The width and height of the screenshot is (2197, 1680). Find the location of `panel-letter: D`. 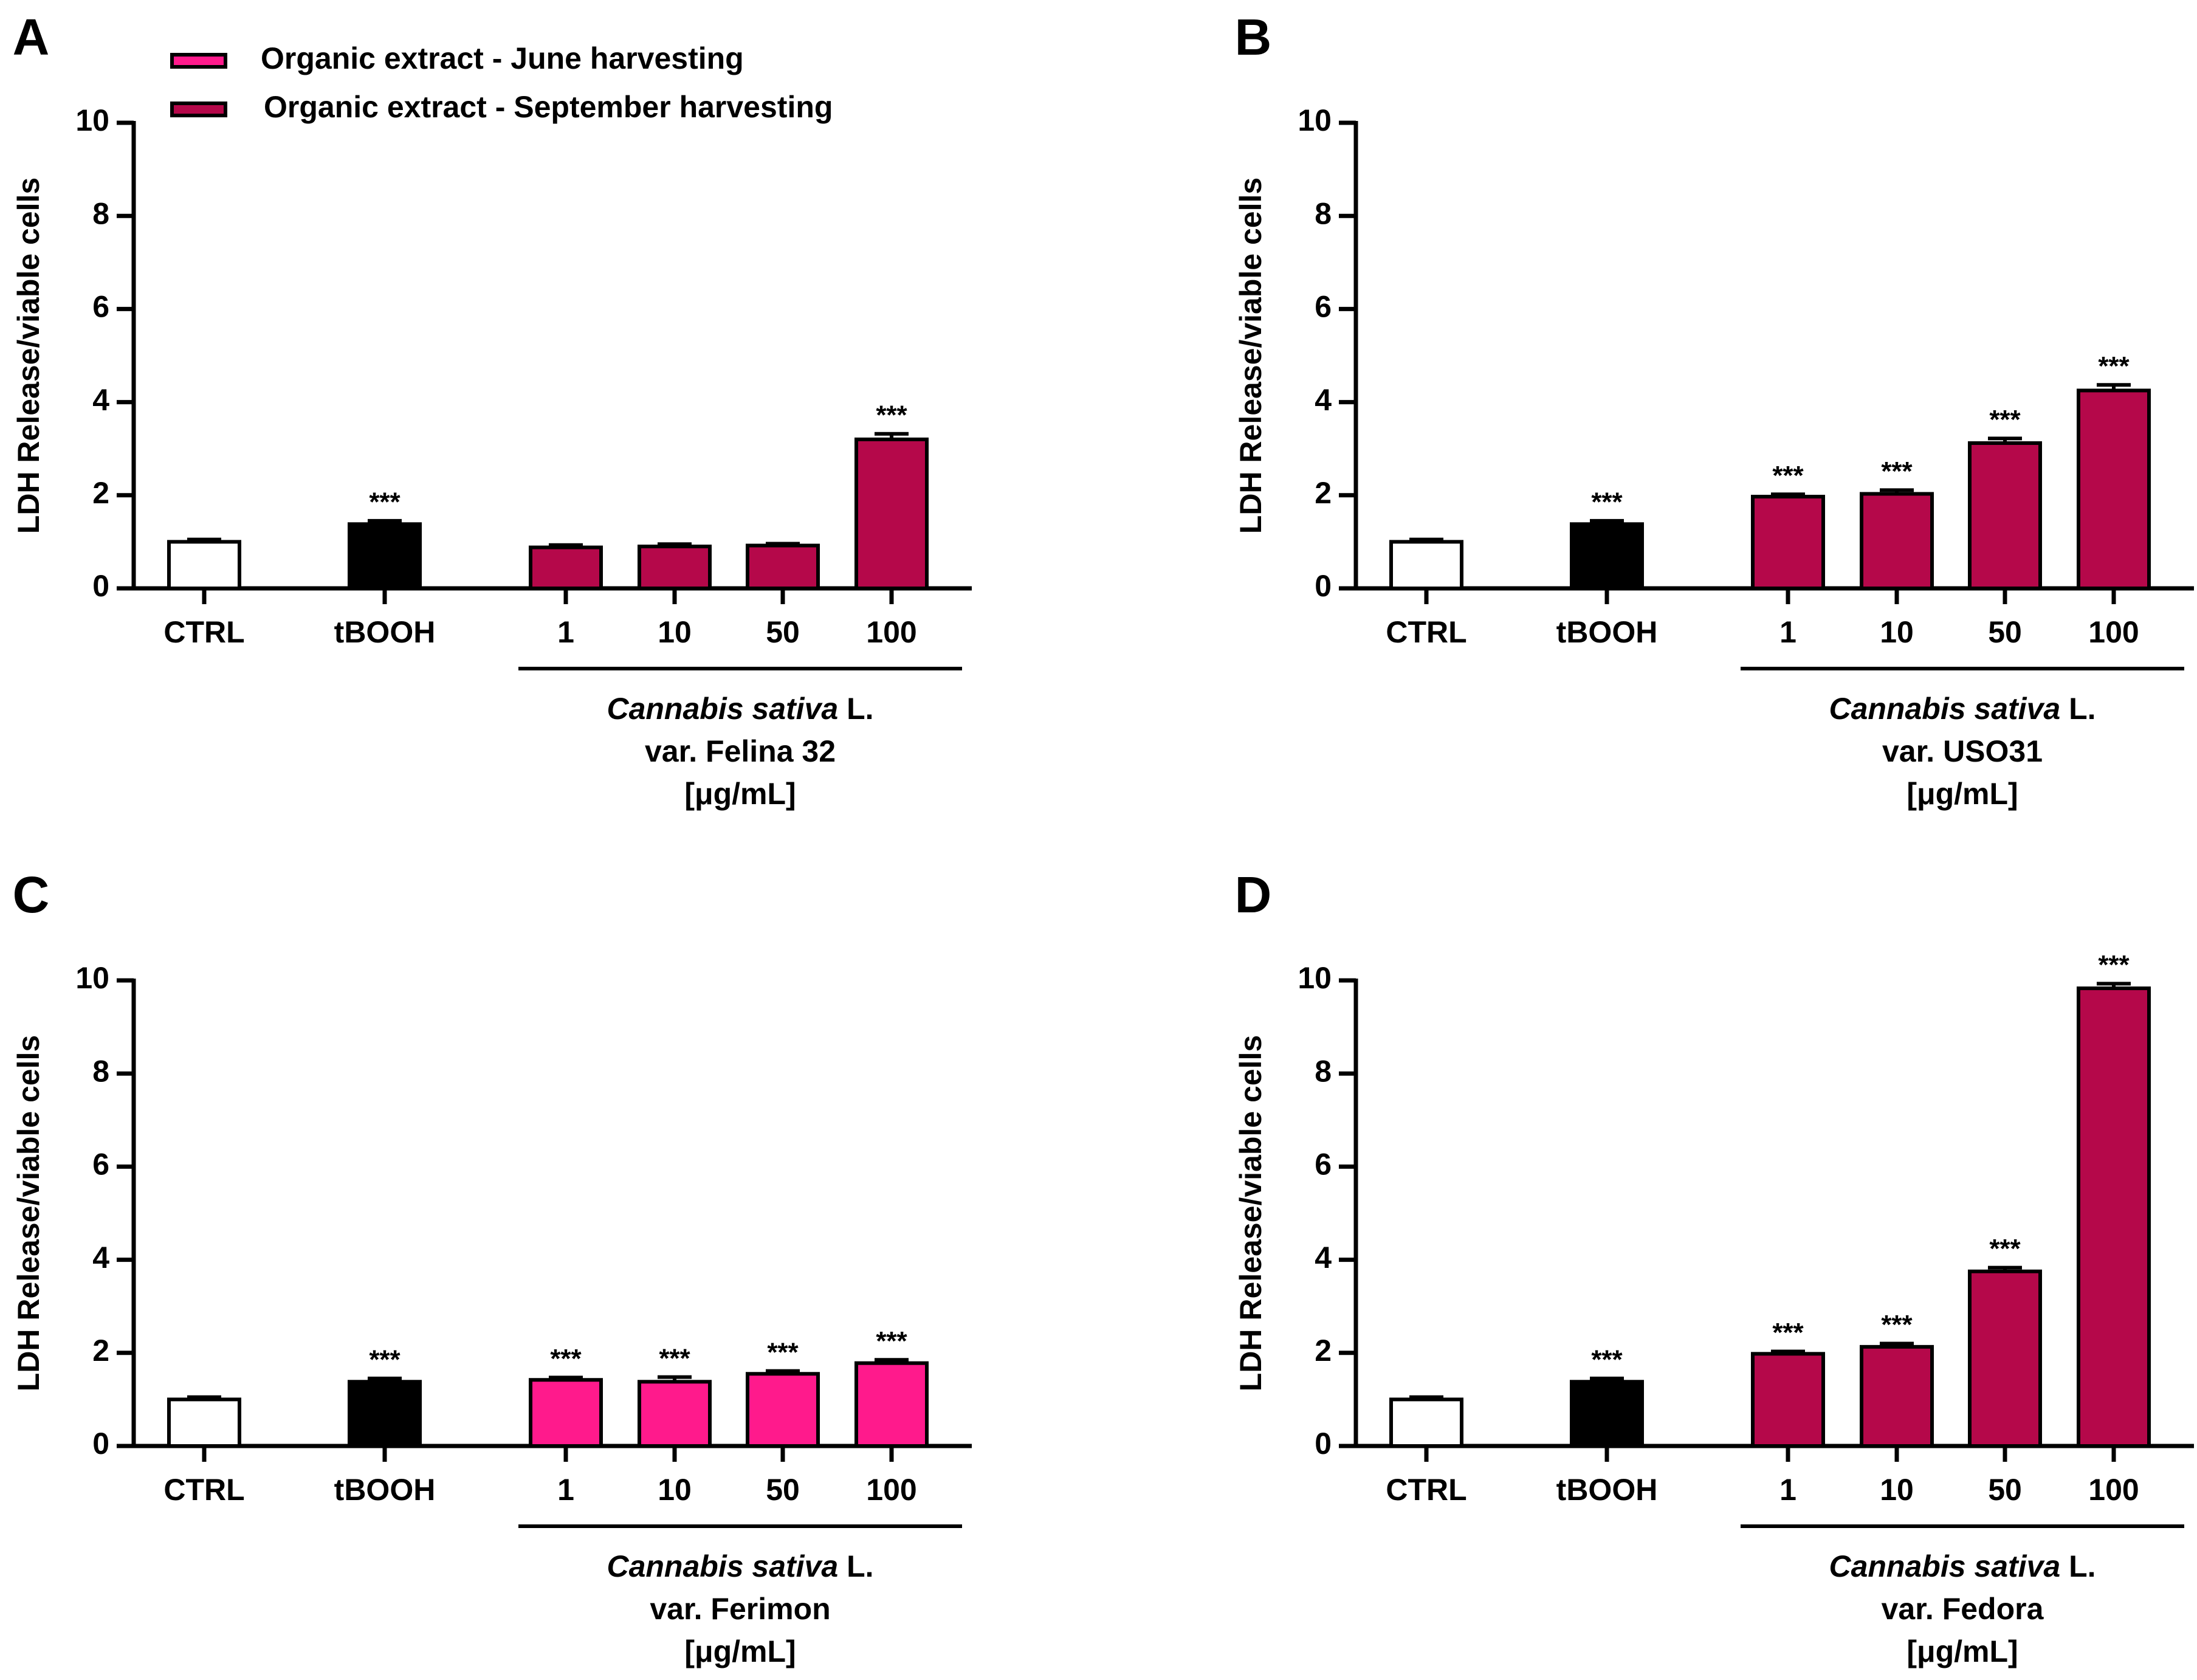

panel-letter: D is located at coordinates (1253, 894).